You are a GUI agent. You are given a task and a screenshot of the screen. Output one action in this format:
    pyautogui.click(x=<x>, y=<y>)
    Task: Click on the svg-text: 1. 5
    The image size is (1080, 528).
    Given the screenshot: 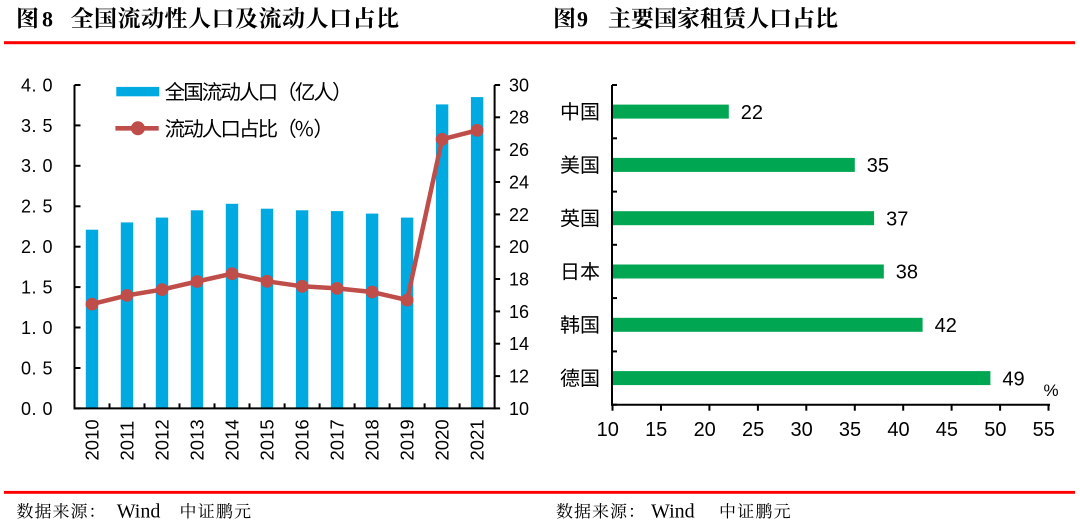 What is the action you would take?
    pyautogui.click(x=37, y=288)
    